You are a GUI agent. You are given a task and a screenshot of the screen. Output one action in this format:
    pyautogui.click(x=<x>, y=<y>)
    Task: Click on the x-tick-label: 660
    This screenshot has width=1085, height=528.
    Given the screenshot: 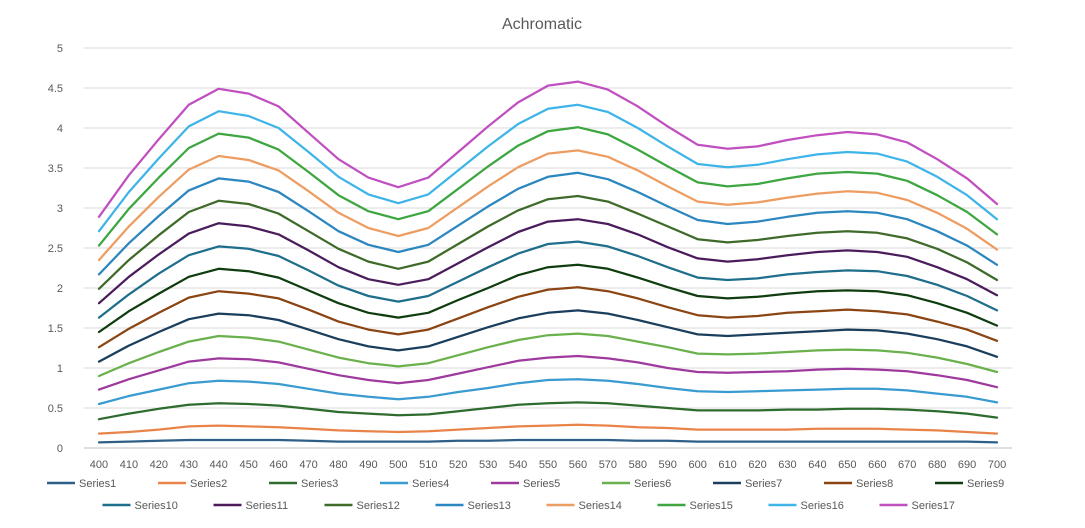 What is the action you would take?
    pyautogui.click(x=877, y=465)
    